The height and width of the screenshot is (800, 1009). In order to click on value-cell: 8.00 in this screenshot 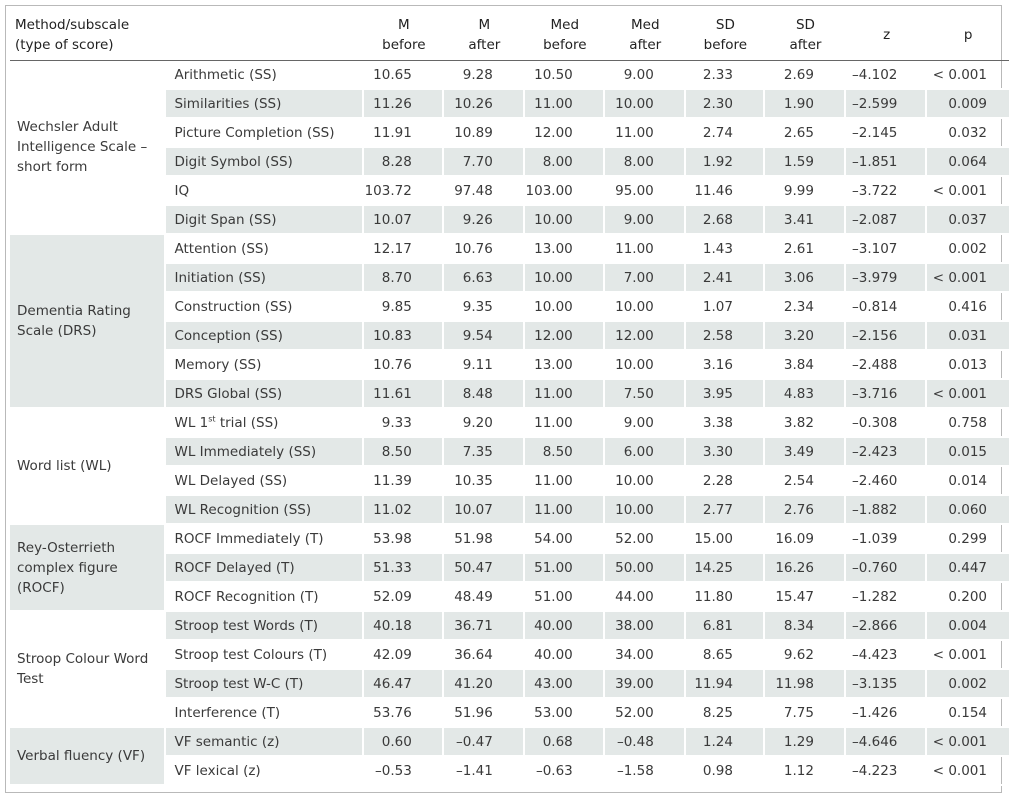, I will do `click(645, 162)`.